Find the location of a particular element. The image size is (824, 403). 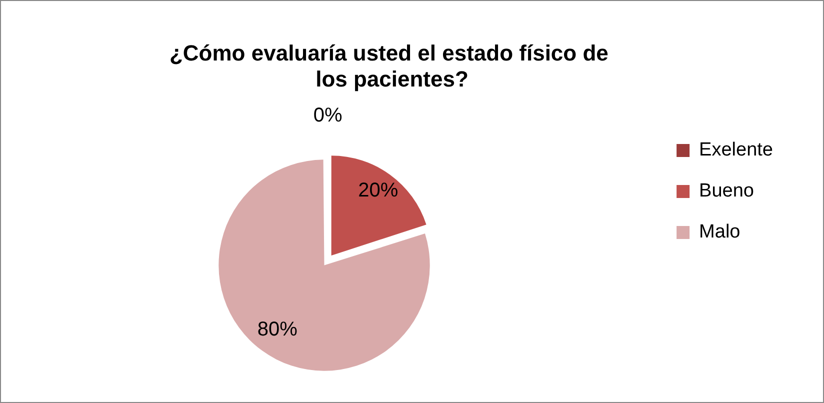

legend-label: Malo is located at coordinates (719, 232).